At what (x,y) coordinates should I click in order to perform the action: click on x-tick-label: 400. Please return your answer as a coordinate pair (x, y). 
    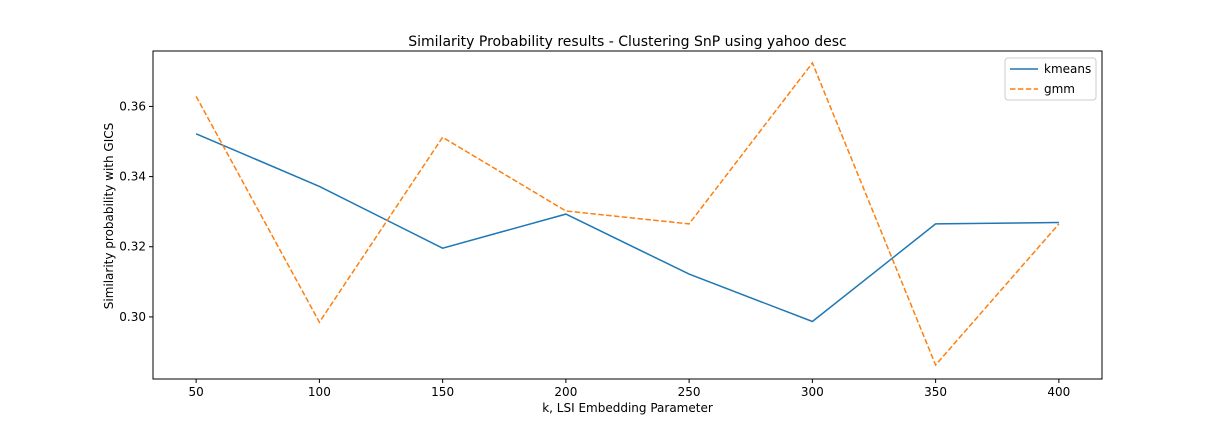
    Looking at the image, I should click on (1058, 392).